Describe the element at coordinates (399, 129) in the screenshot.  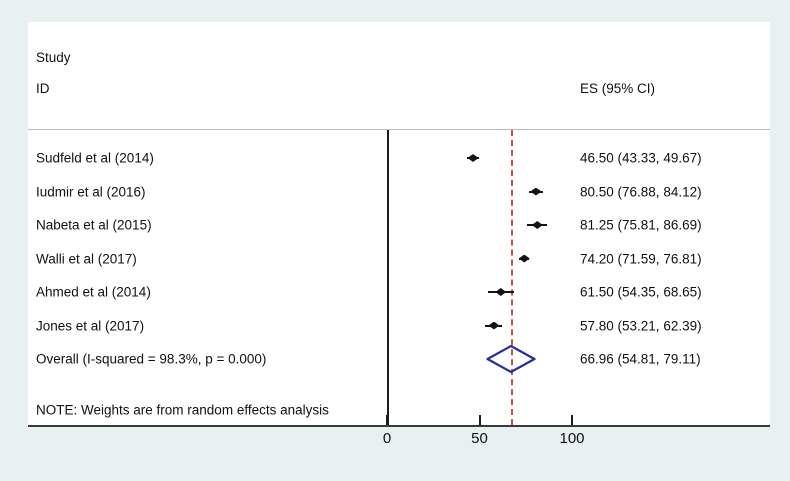
I see `header-separator-line` at that location.